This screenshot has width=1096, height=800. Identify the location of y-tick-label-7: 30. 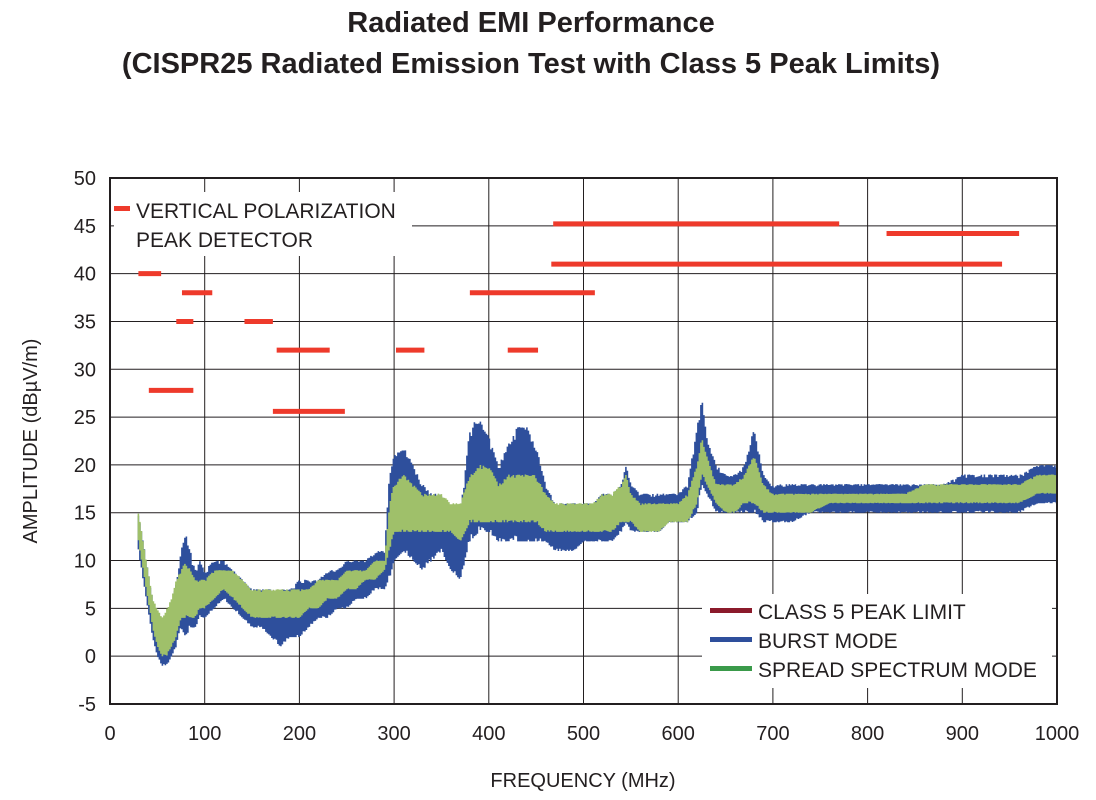
(85, 370).